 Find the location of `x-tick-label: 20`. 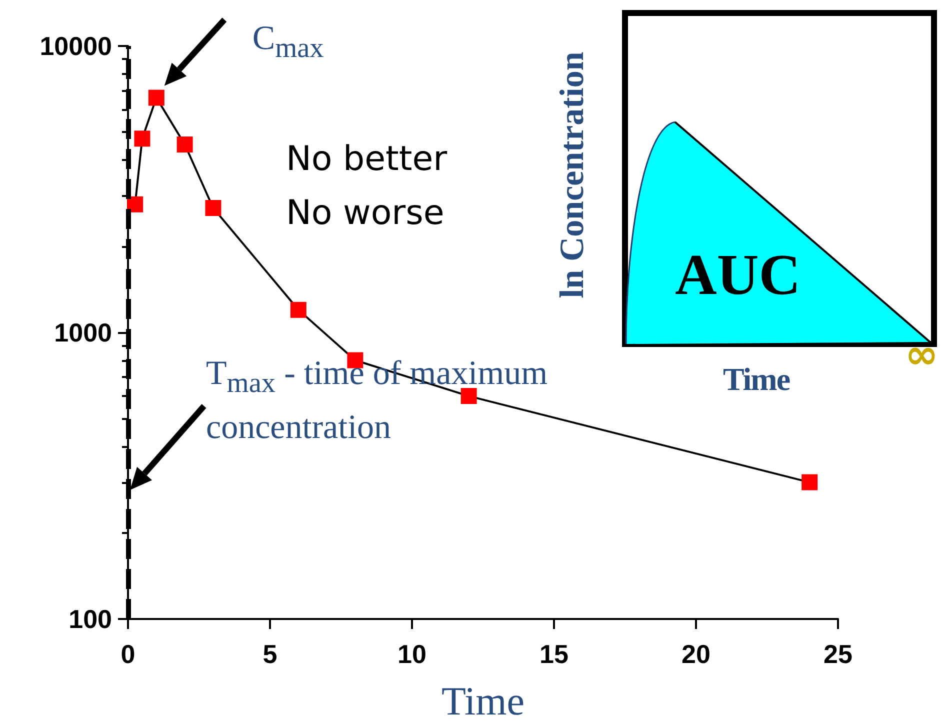

x-tick-label: 20 is located at coordinates (696, 654).